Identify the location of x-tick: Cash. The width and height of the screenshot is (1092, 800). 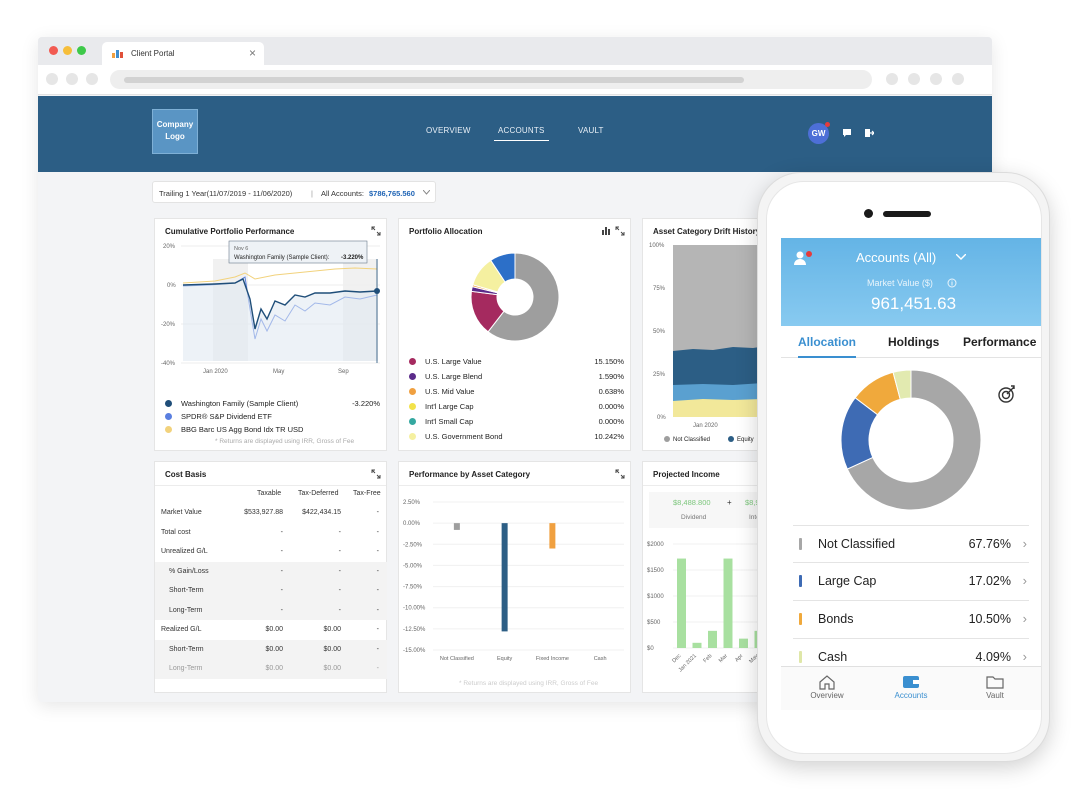
(600, 659).